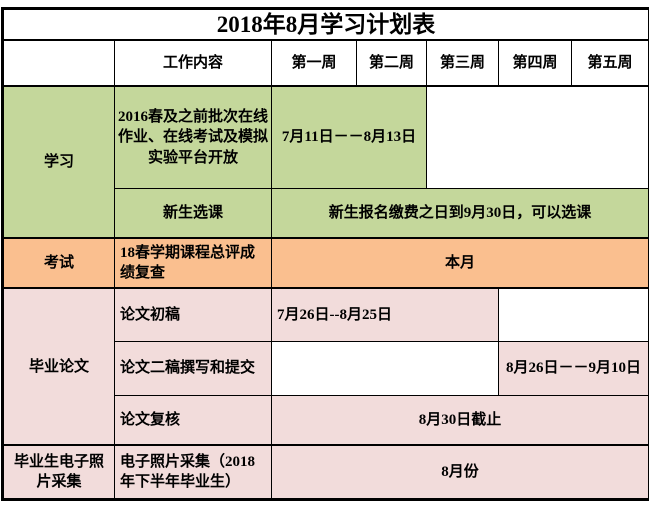 The width and height of the screenshot is (649, 526). What do you see at coordinates (460, 213) in the screenshot?
I see `study-task2-date-cell: 新生报名缴费之日到9月30日，可以选课` at bounding box center [460, 213].